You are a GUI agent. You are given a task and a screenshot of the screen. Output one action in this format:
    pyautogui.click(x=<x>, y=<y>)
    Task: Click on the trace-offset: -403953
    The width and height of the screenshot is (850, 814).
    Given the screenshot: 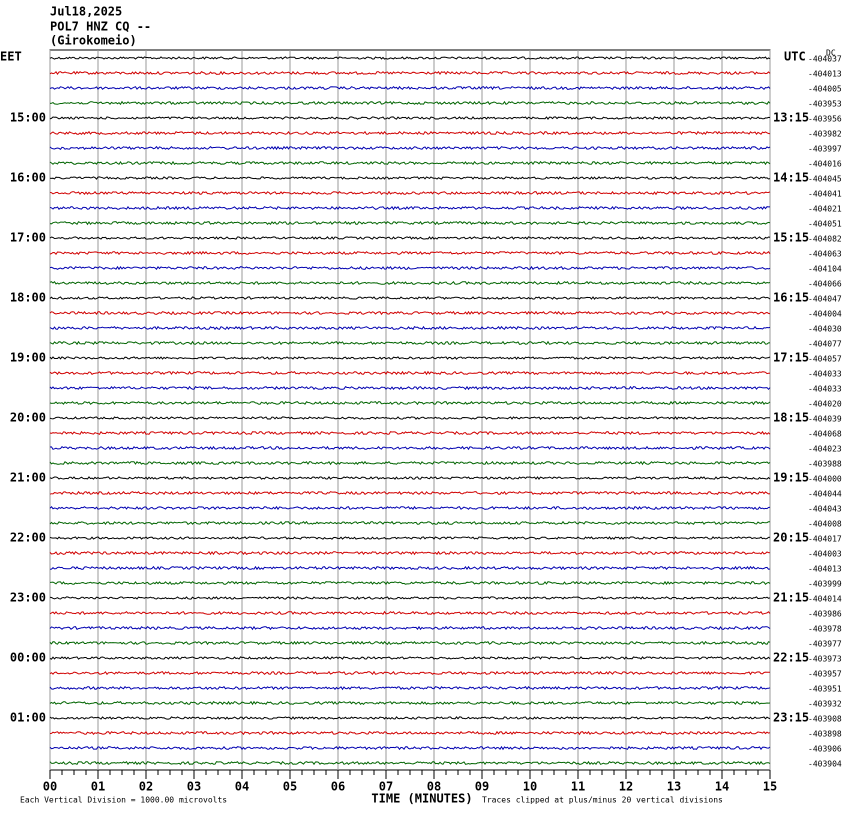 What is the action you would take?
    pyautogui.click(x=825, y=104)
    